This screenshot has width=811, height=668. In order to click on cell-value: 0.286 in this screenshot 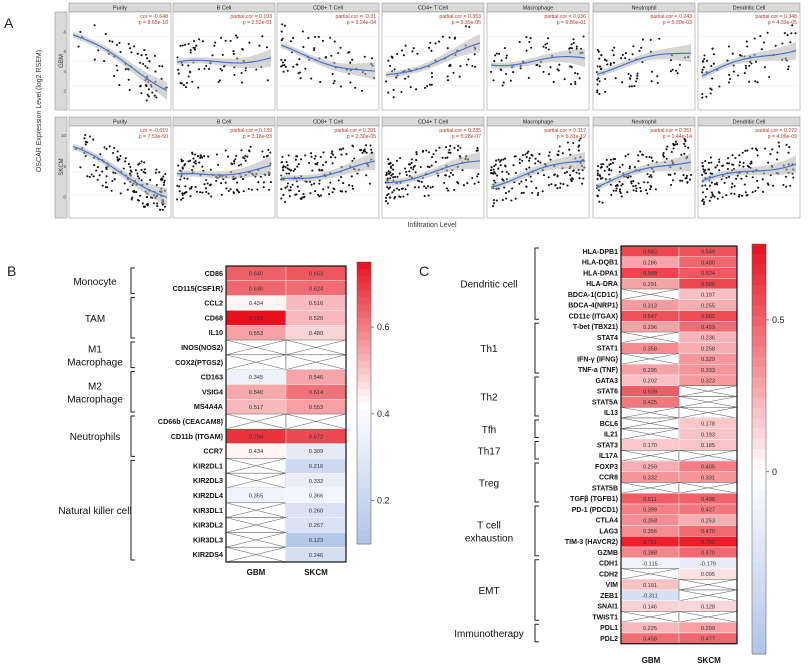, I will do `click(650, 263)`.